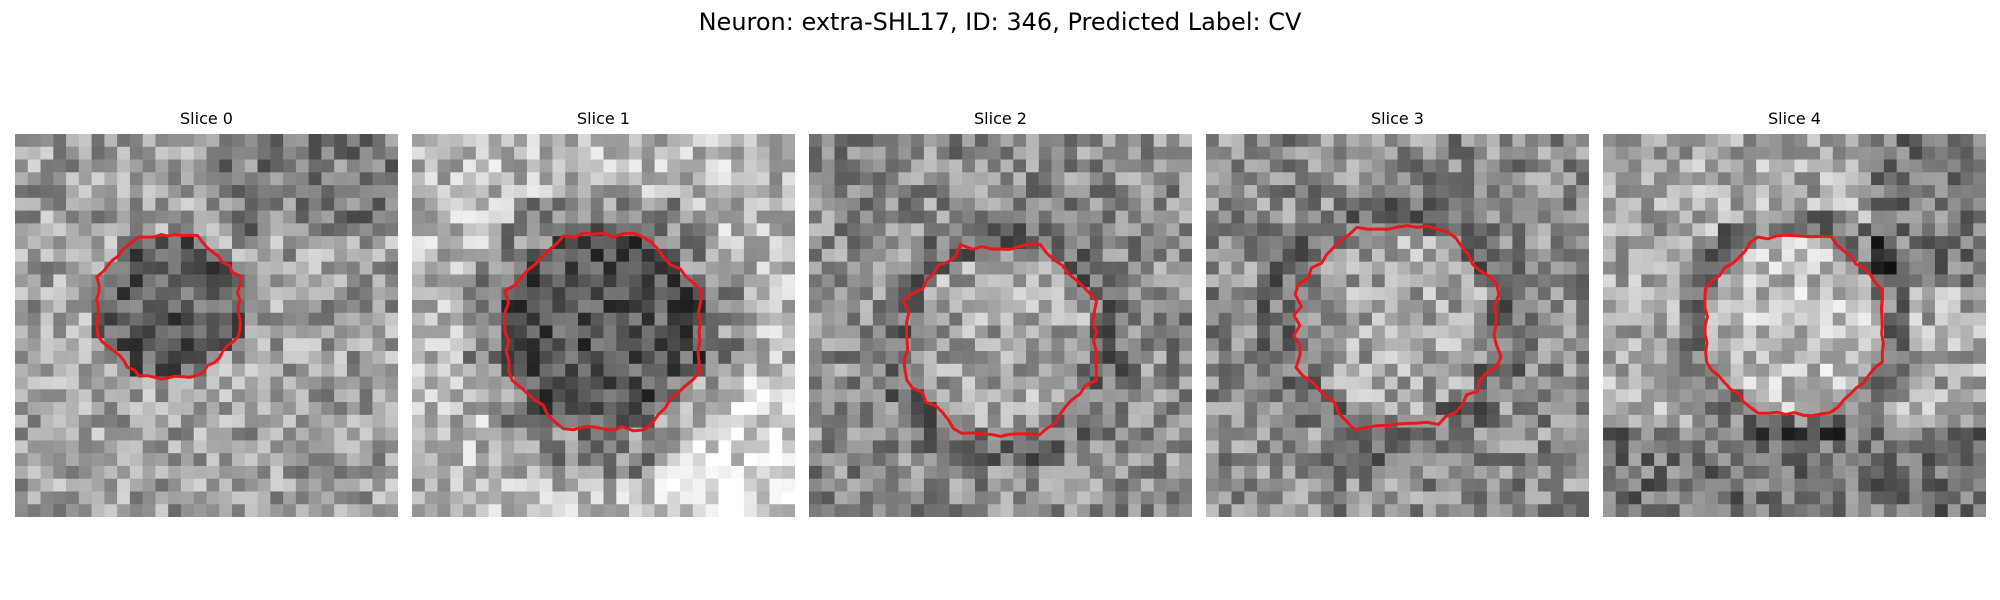 The image size is (2000, 600). I want to click on slice-panel-3: Slice 3, so click(1397, 312).